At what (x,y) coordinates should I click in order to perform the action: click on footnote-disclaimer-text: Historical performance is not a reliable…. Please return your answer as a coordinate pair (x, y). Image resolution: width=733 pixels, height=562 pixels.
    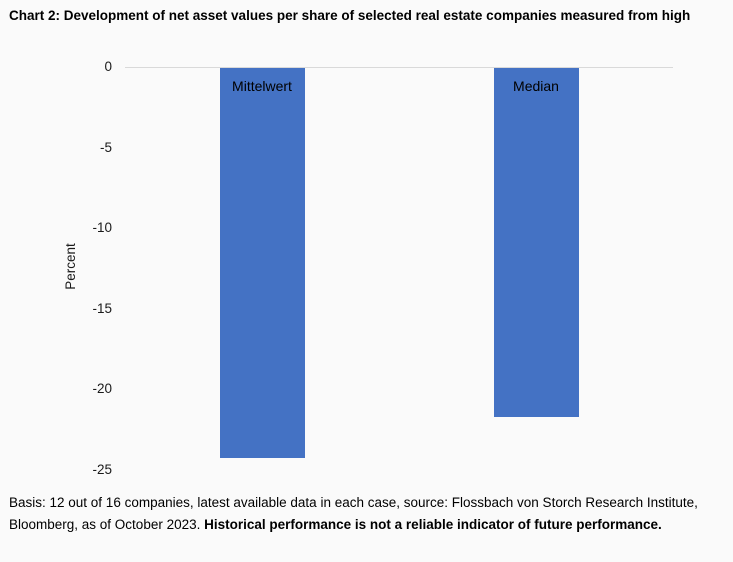
    Looking at the image, I should click on (433, 524).